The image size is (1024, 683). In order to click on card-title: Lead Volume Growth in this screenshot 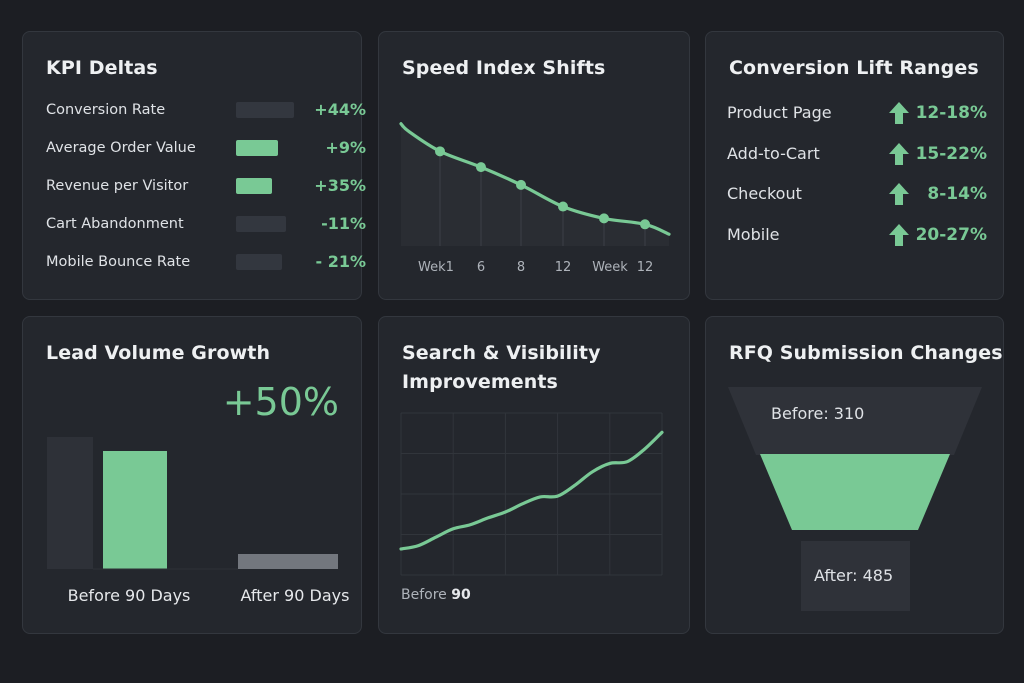, I will do `click(158, 353)`.